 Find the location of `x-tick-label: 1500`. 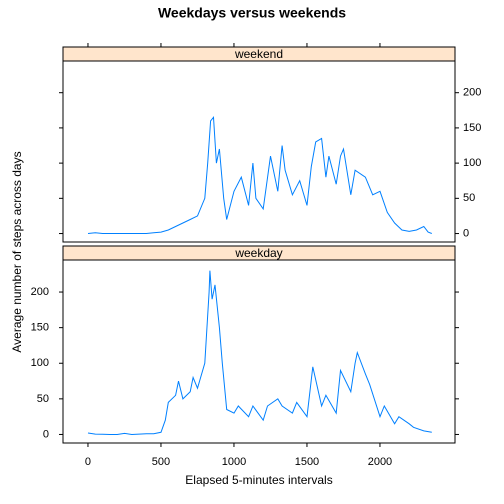

x-tick-label: 1500 is located at coordinates (307, 462).